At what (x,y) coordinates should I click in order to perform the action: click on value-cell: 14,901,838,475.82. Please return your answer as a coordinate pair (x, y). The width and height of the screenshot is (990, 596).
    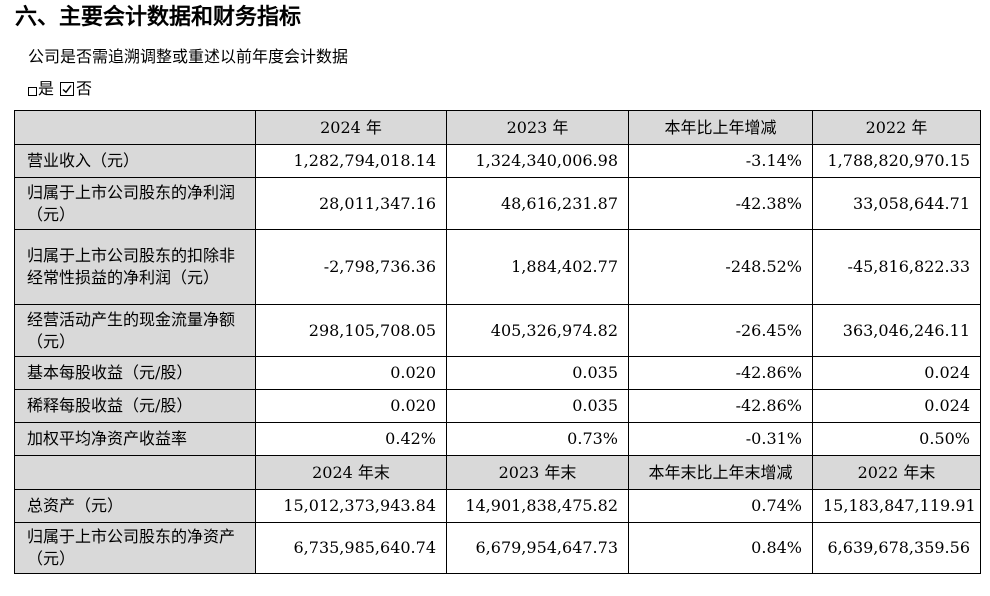
    Looking at the image, I should click on (537, 506).